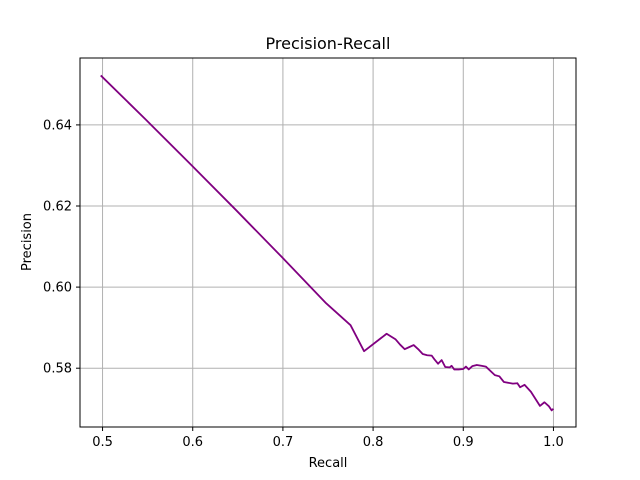  I want to click on x-tick-label: 0.7, so click(283, 442).